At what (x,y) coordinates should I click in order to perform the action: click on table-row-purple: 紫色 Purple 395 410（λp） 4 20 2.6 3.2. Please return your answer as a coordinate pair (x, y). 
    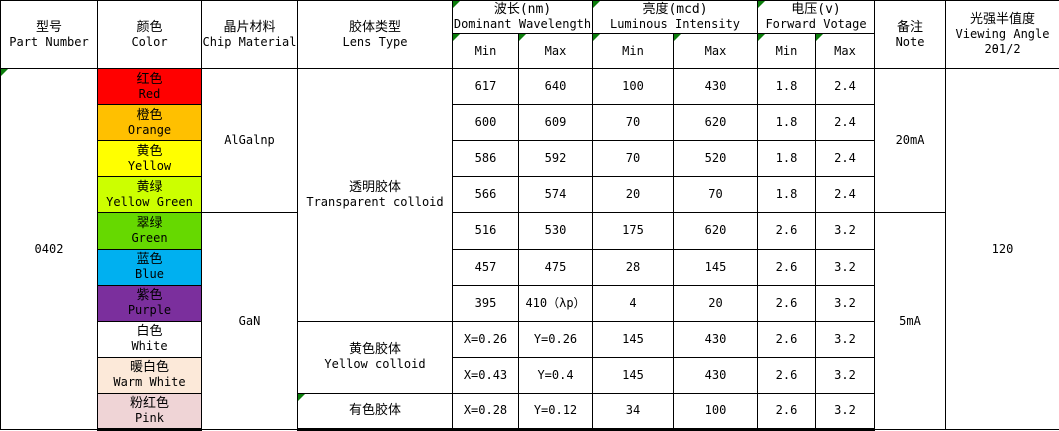
    Looking at the image, I should click on (530, 303).